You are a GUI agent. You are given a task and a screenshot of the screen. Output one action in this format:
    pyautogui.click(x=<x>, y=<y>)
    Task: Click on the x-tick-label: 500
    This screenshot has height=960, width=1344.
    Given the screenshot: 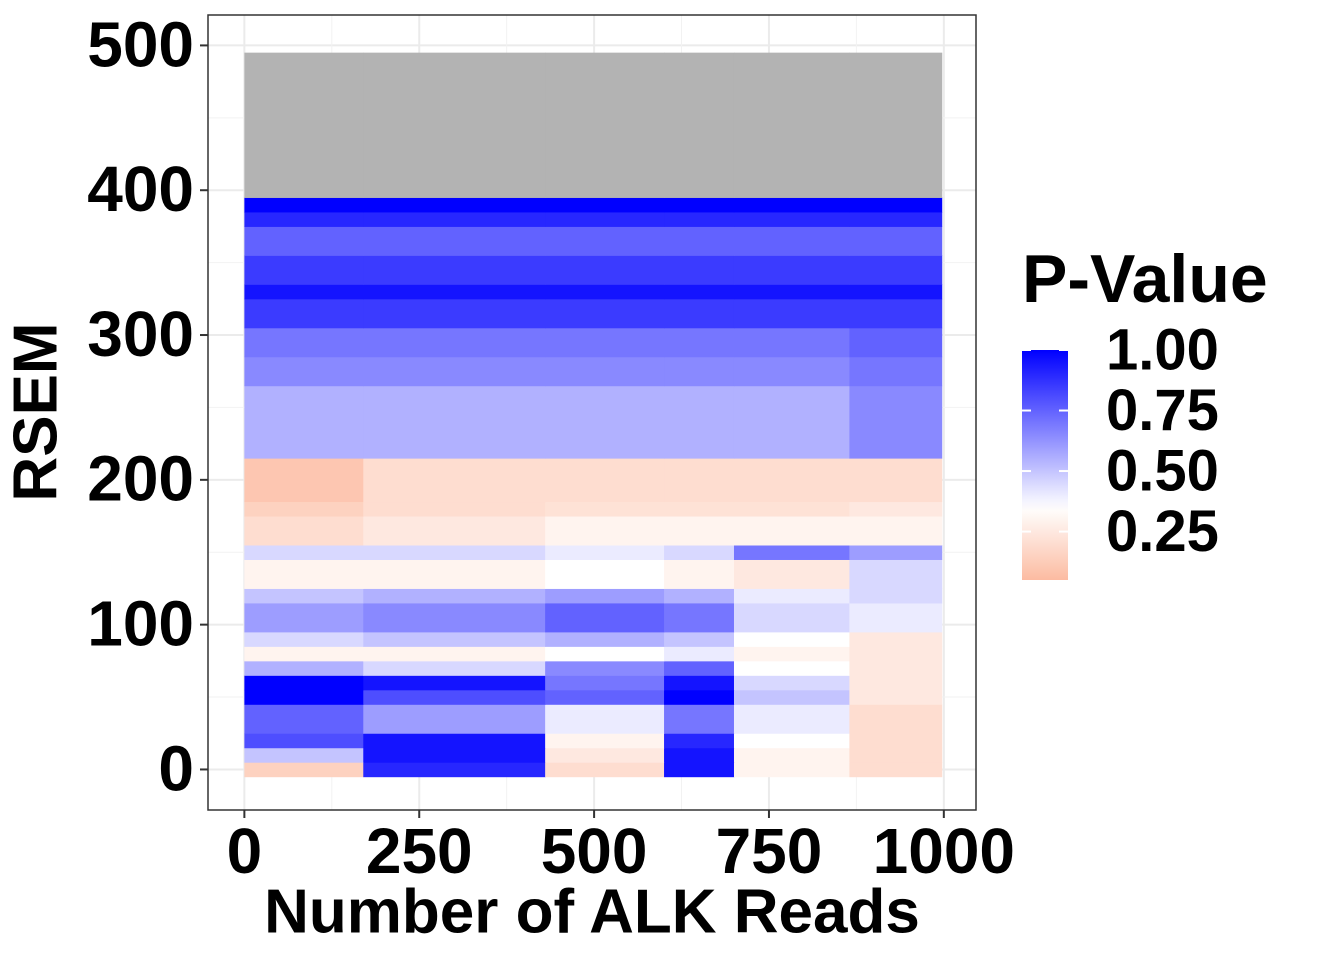 What is the action you would take?
    pyautogui.click(x=594, y=851)
    